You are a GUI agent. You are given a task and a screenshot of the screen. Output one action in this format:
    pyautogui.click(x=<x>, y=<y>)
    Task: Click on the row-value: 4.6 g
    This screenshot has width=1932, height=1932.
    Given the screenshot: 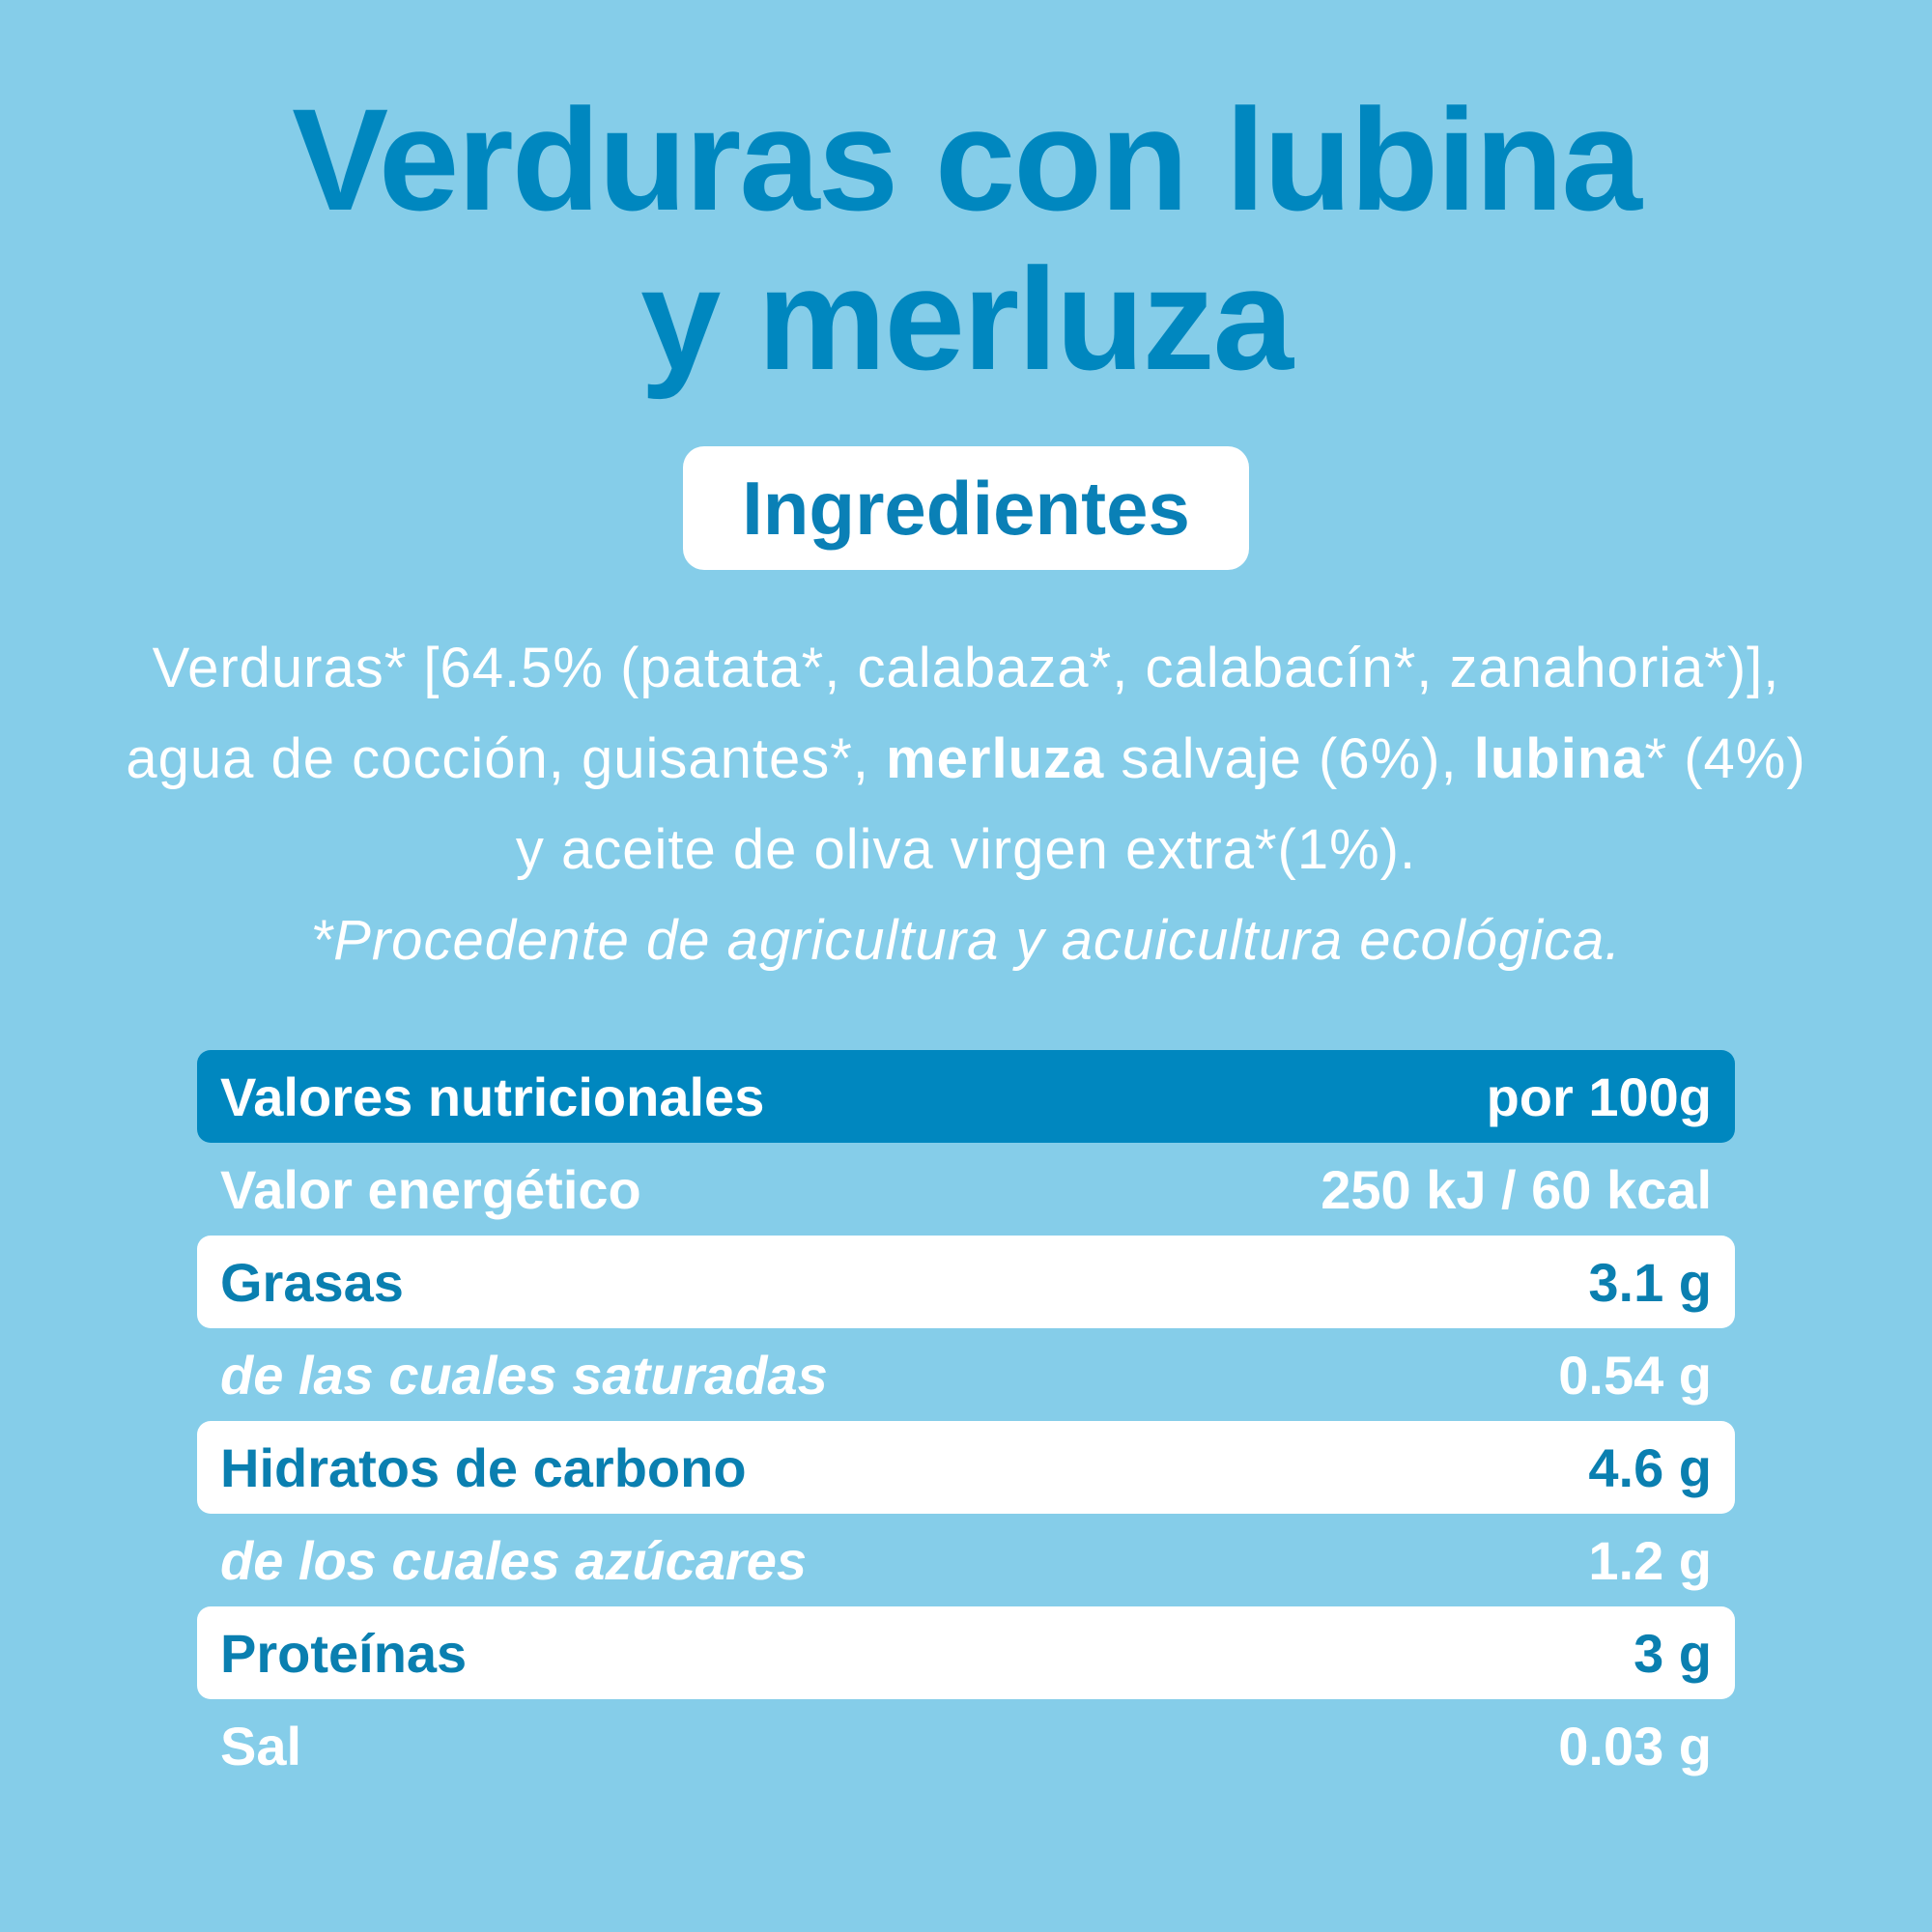 What is the action you would take?
    pyautogui.click(x=1650, y=1467)
    